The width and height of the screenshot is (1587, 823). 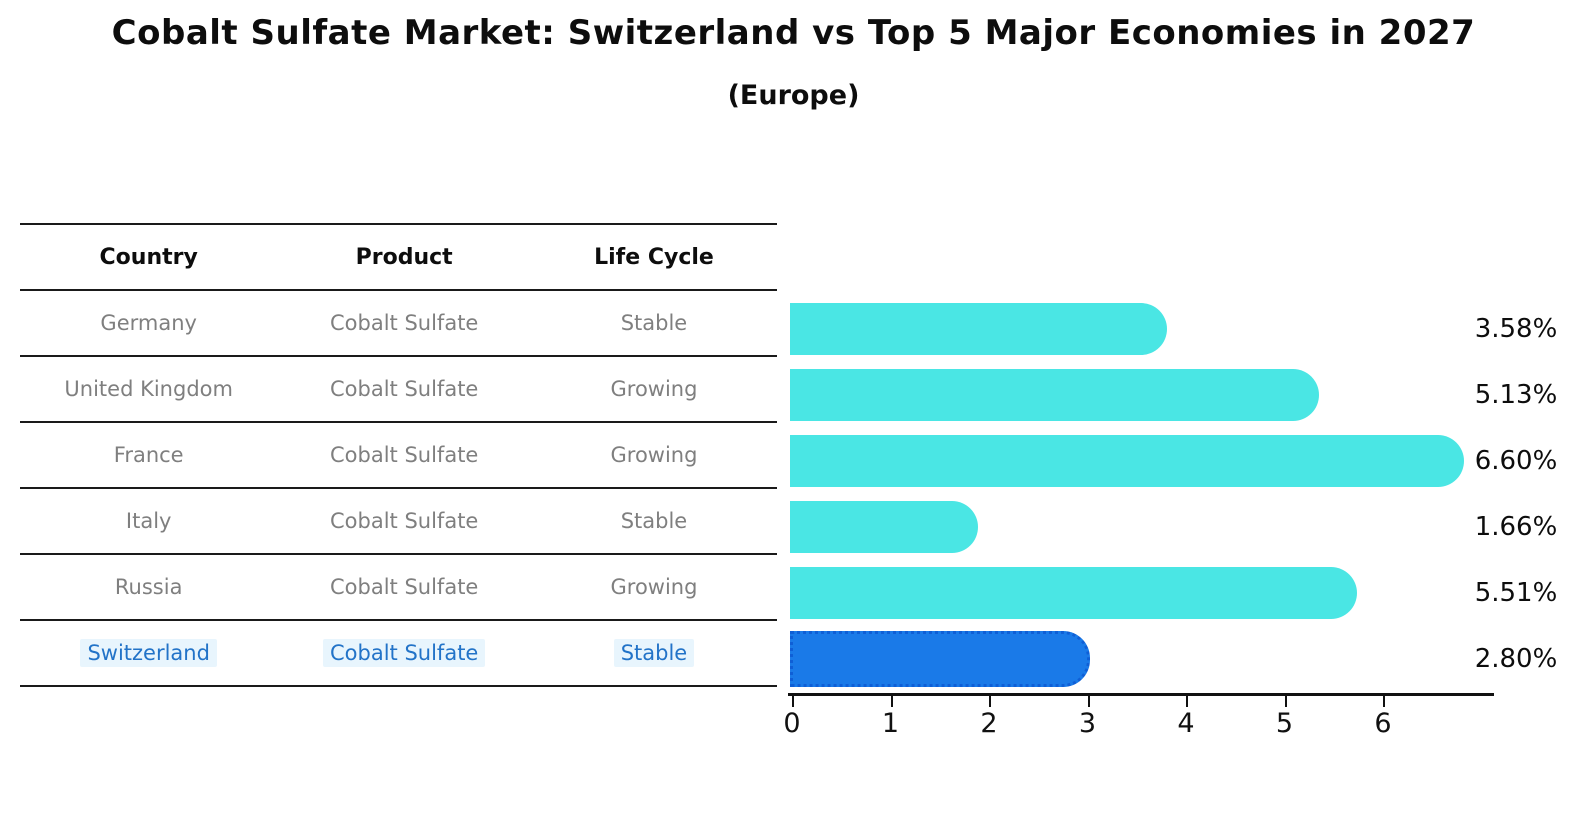 I want to click on table-row-switzerland: Switzerland Cobalt Sulfate Stable, so click(x=398, y=652).